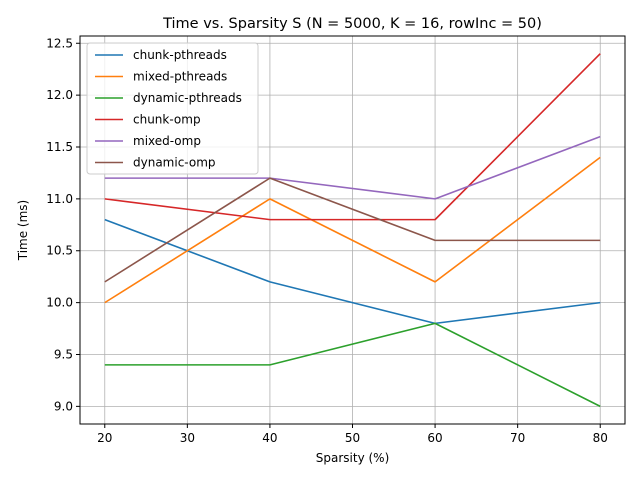  What do you see at coordinates (352, 438) in the screenshot?
I see `x-tick-label: 50` at bounding box center [352, 438].